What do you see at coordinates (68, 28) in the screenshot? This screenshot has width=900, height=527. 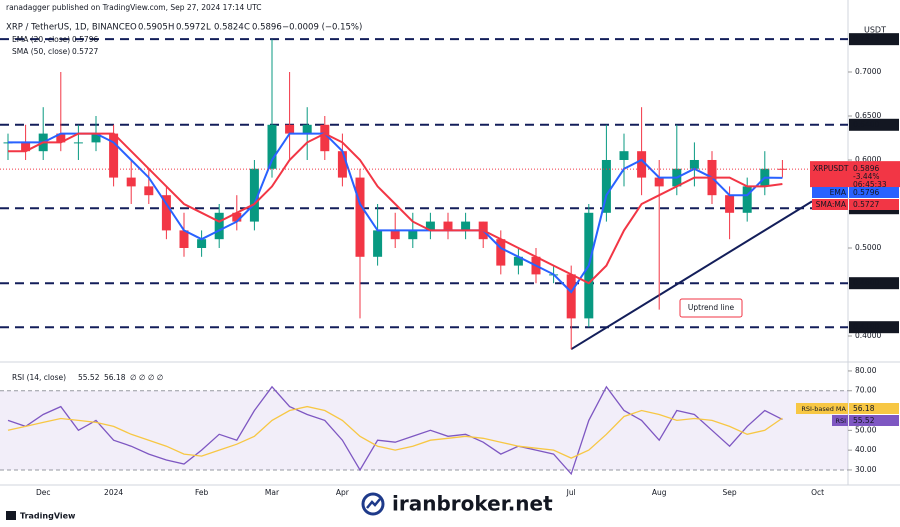 I see `symbol: XRP / TetherUS, 1D, BINANCE` at bounding box center [68, 28].